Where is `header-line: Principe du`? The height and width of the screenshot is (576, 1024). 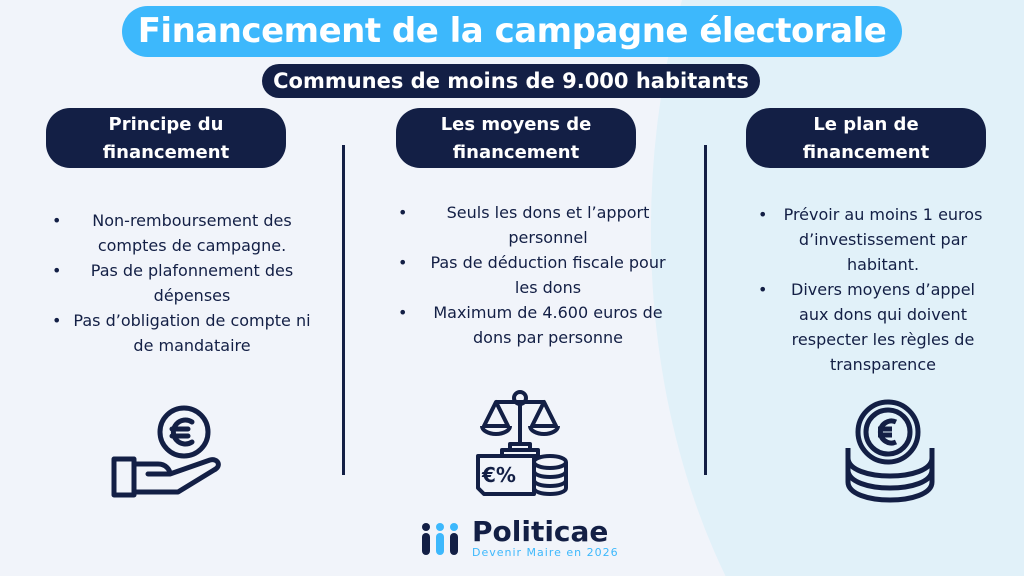 header-line: Principe du is located at coordinates (166, 124).